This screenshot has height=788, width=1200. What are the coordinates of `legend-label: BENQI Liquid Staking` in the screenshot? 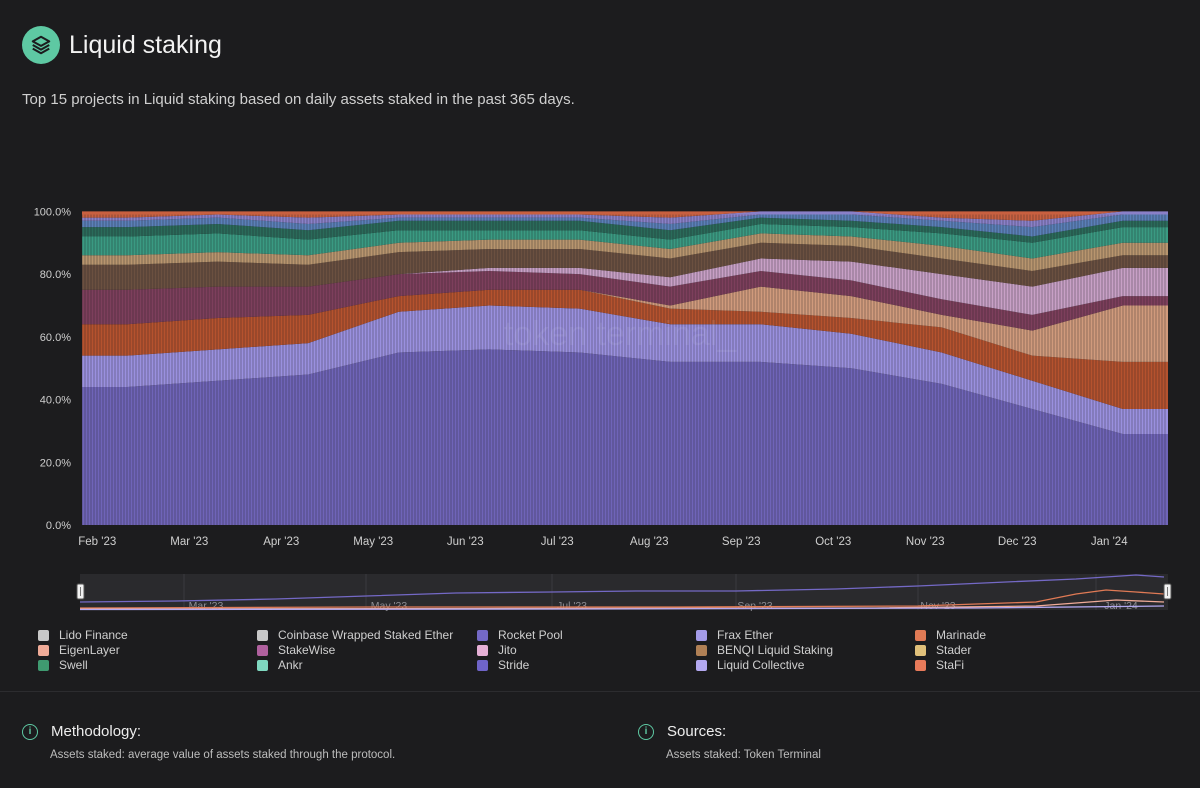 It's located at (775, 650).